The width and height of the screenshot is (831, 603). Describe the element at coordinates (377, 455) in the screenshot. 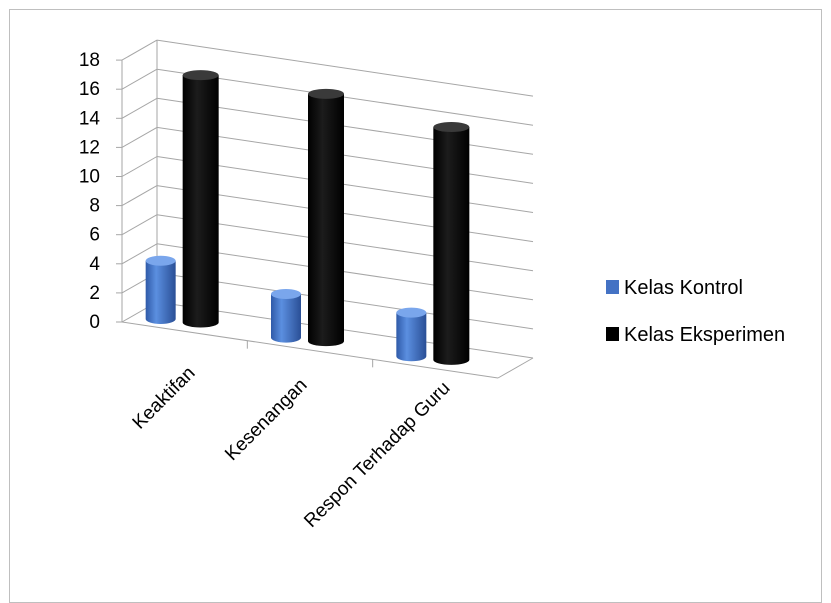

I see `category-label: Respon Terhadap Guru` at that location.